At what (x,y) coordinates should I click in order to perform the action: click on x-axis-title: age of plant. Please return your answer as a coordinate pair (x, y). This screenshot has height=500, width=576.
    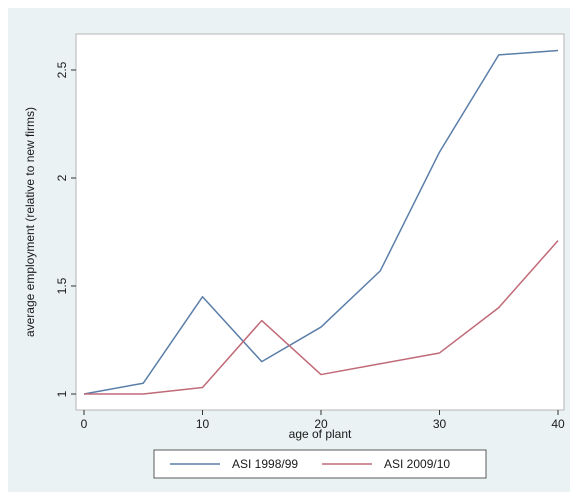
    Looking at the image, I should click on (320, 434).